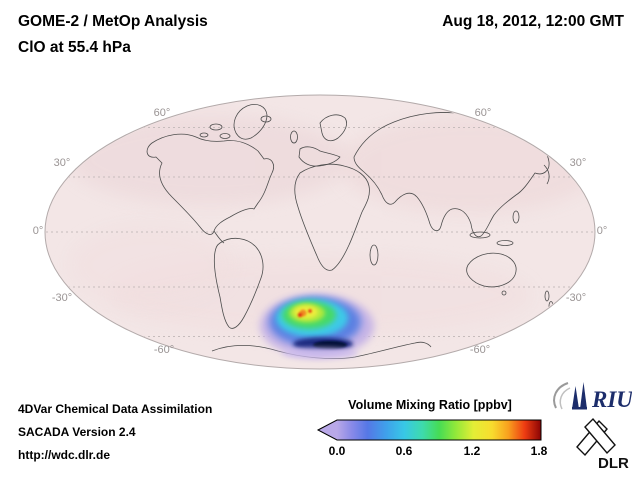  I want to click on continent-europe, so click(319, 156).